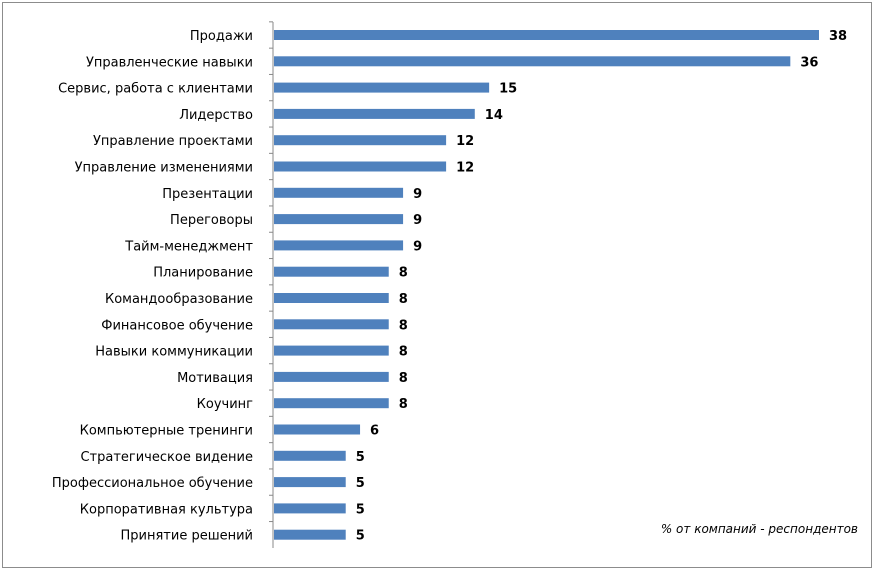 This screenshot has height=572, width=876. Describe the element at coordinates (166, 509) in the screenshot. I see `category-label: Корпоративная культура` at that location.